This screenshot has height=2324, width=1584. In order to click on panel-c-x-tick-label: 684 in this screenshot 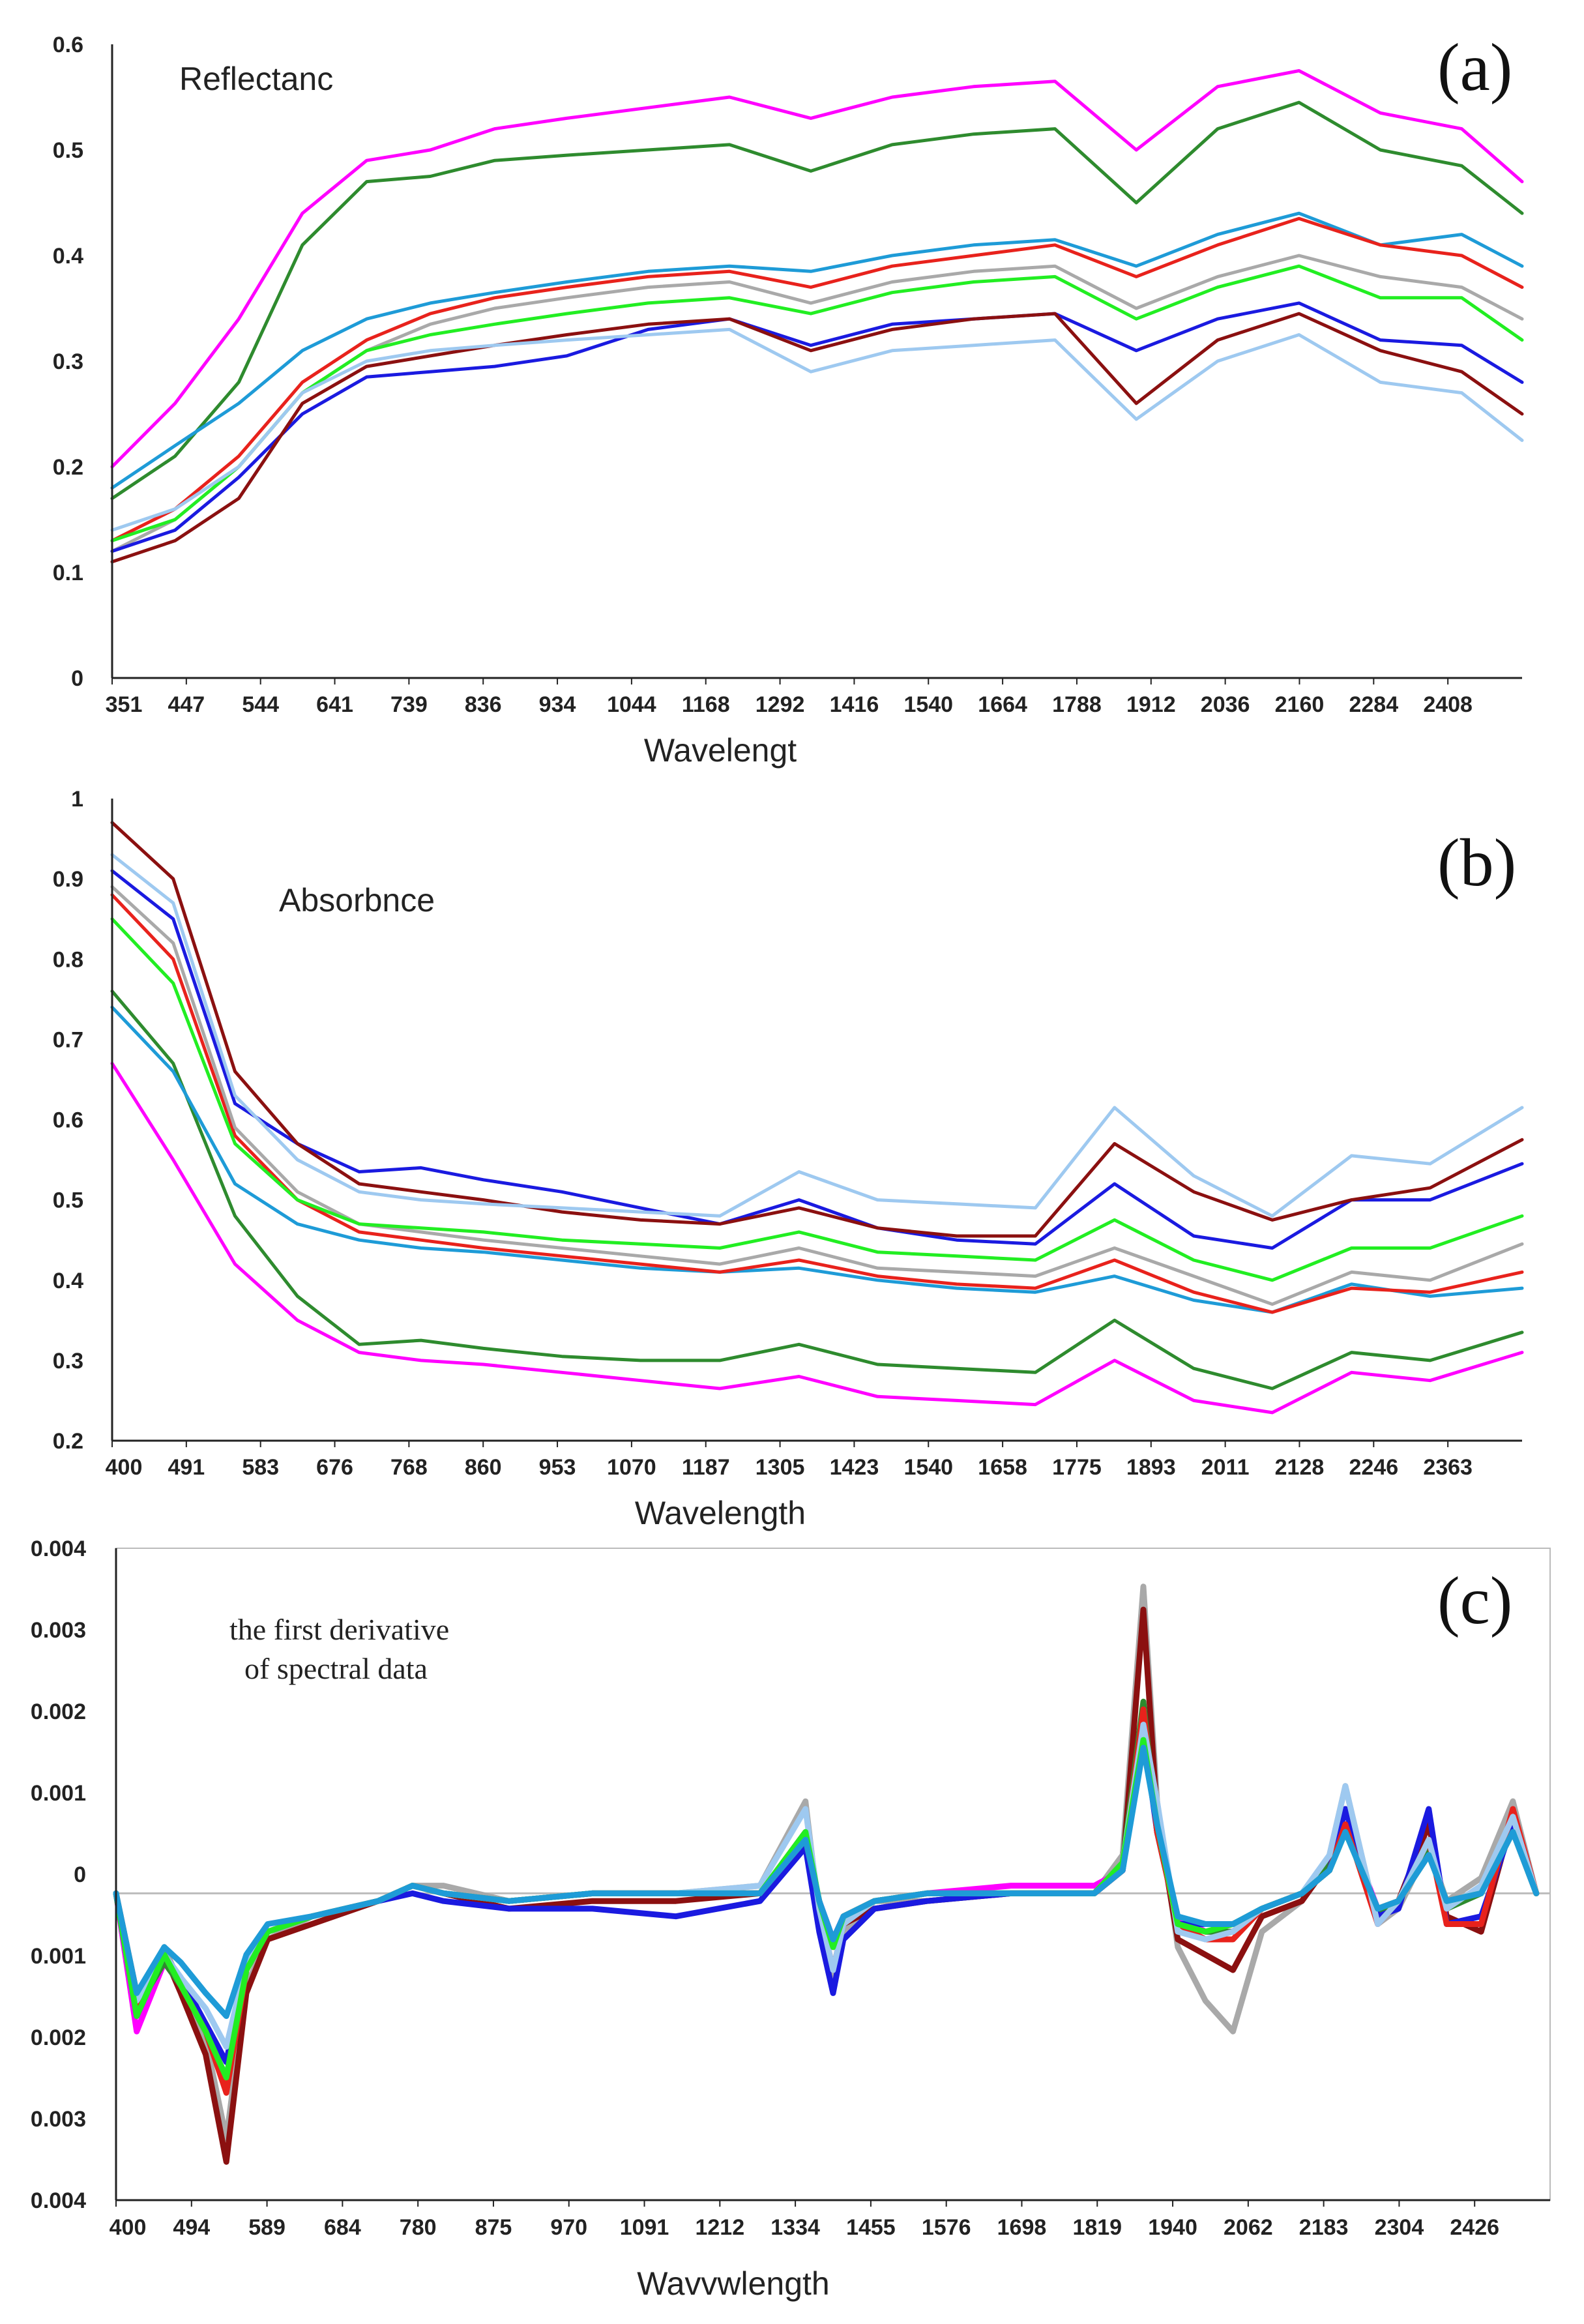, I will do `click(343, 2227)`.